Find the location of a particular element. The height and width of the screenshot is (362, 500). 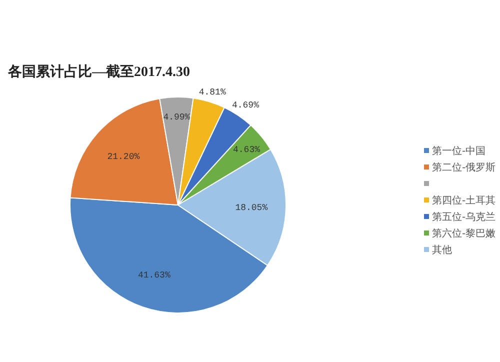

legend-label: 第一位-中国 is located at coordinates (459, 151).